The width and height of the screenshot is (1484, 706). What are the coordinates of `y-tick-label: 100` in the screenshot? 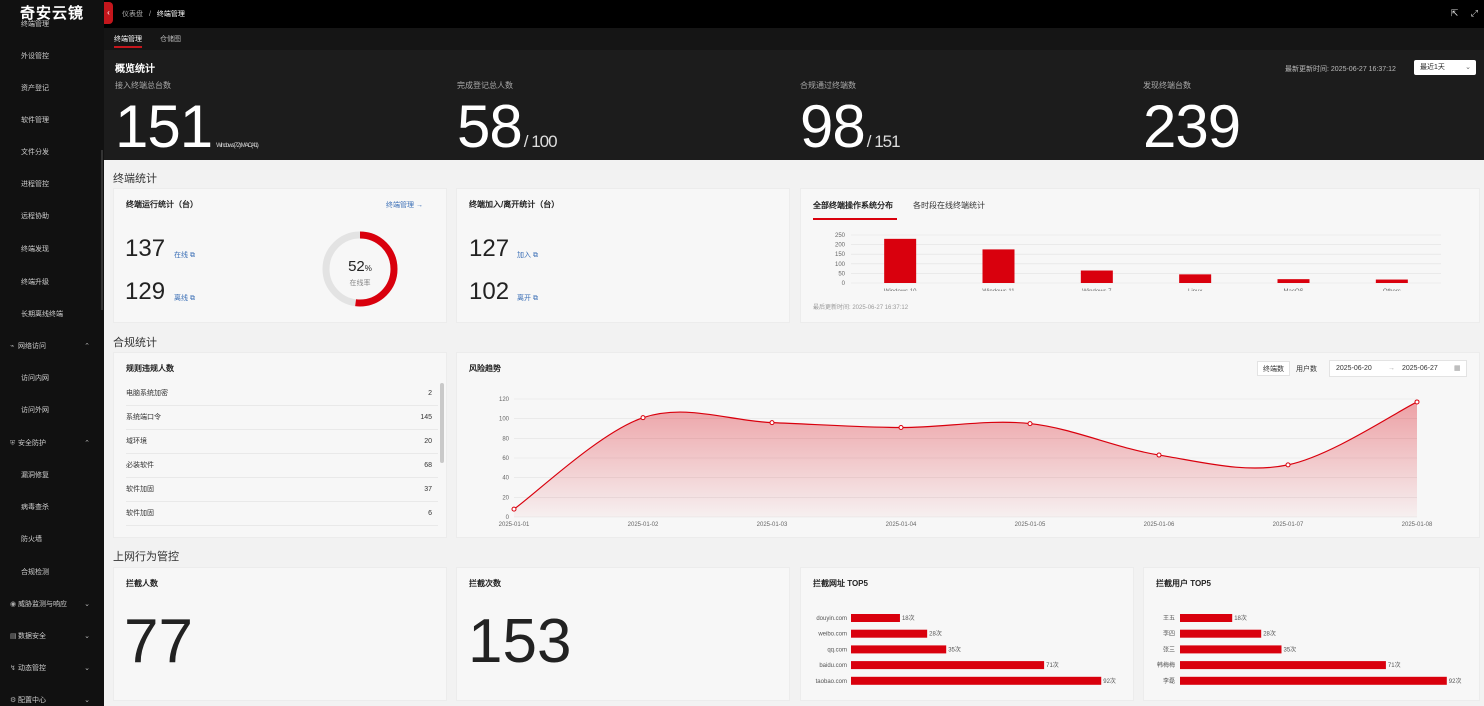 It's located at (504, 420).